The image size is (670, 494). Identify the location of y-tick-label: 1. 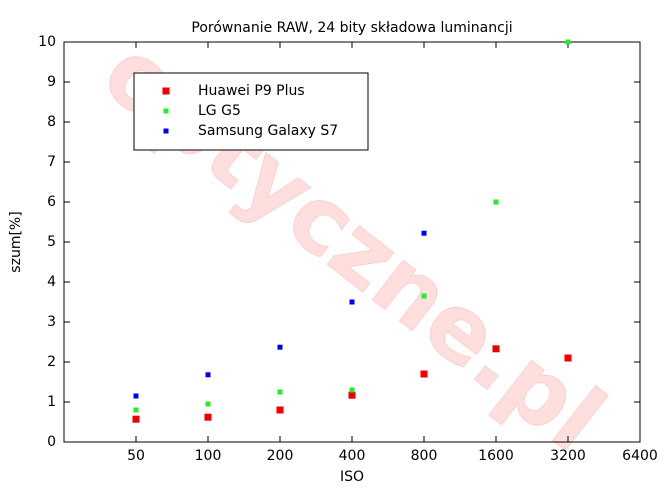
(51, 402).